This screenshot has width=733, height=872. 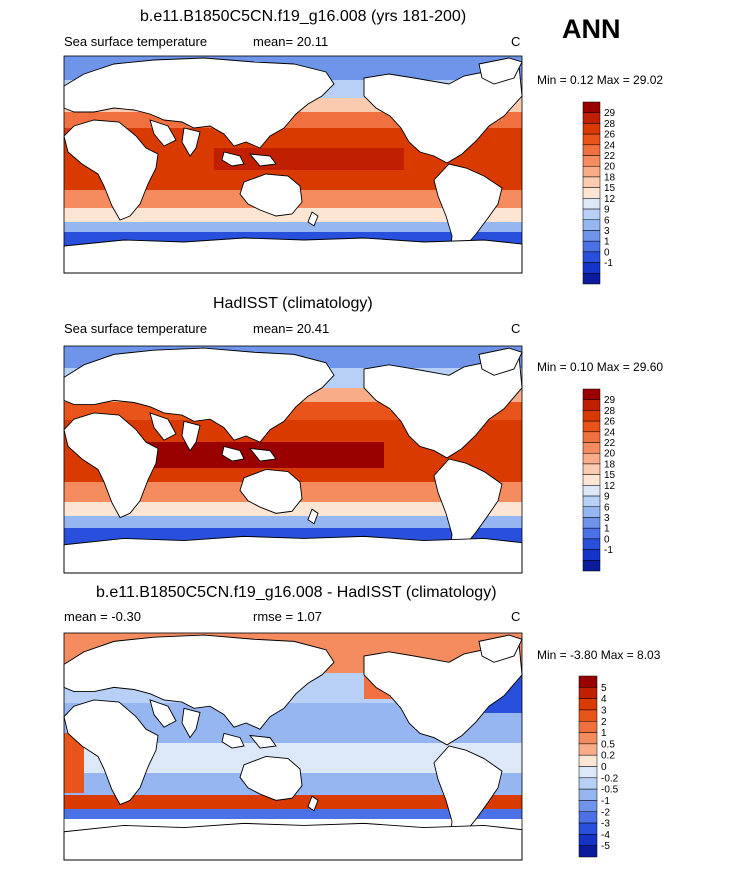 I want to click on panel1-colorbar-tick-label: 24, so click(x=610, y=145).